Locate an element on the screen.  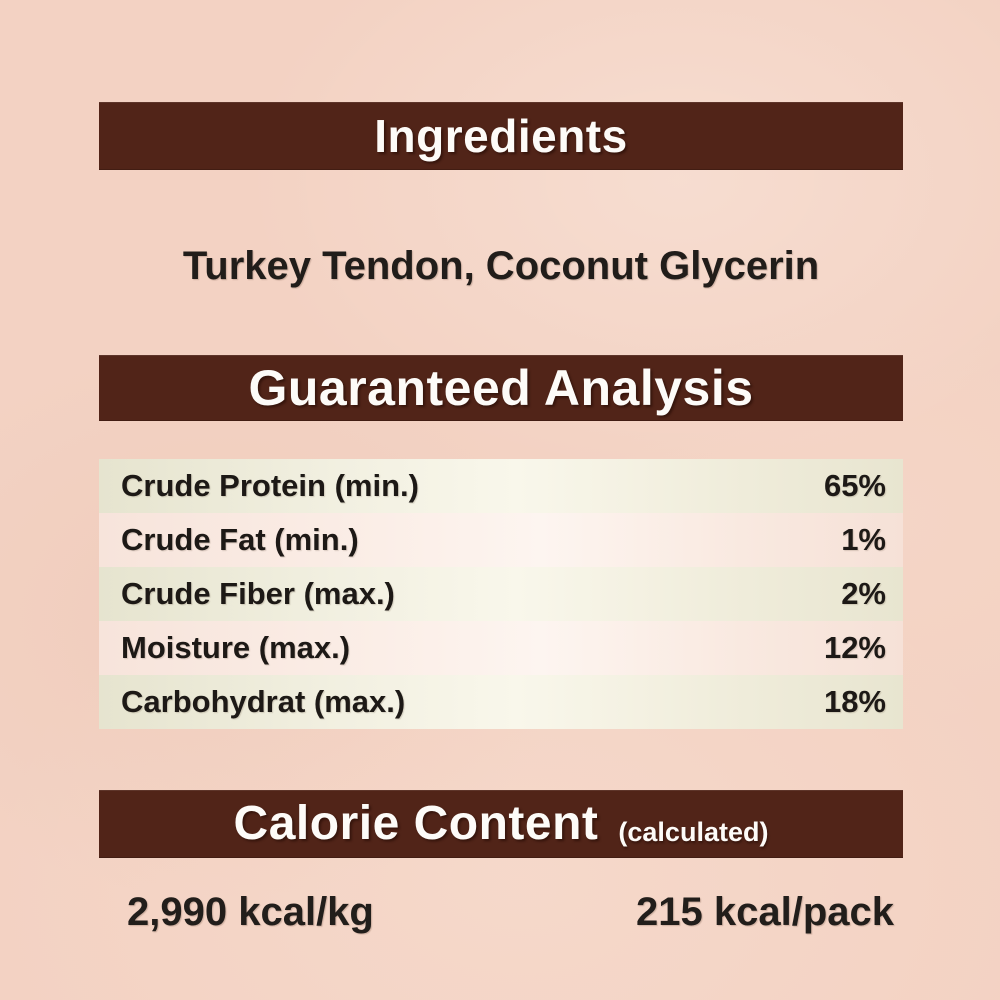
table-row: Crude Protein (min.) 65% is located at coordinates (501, 486).